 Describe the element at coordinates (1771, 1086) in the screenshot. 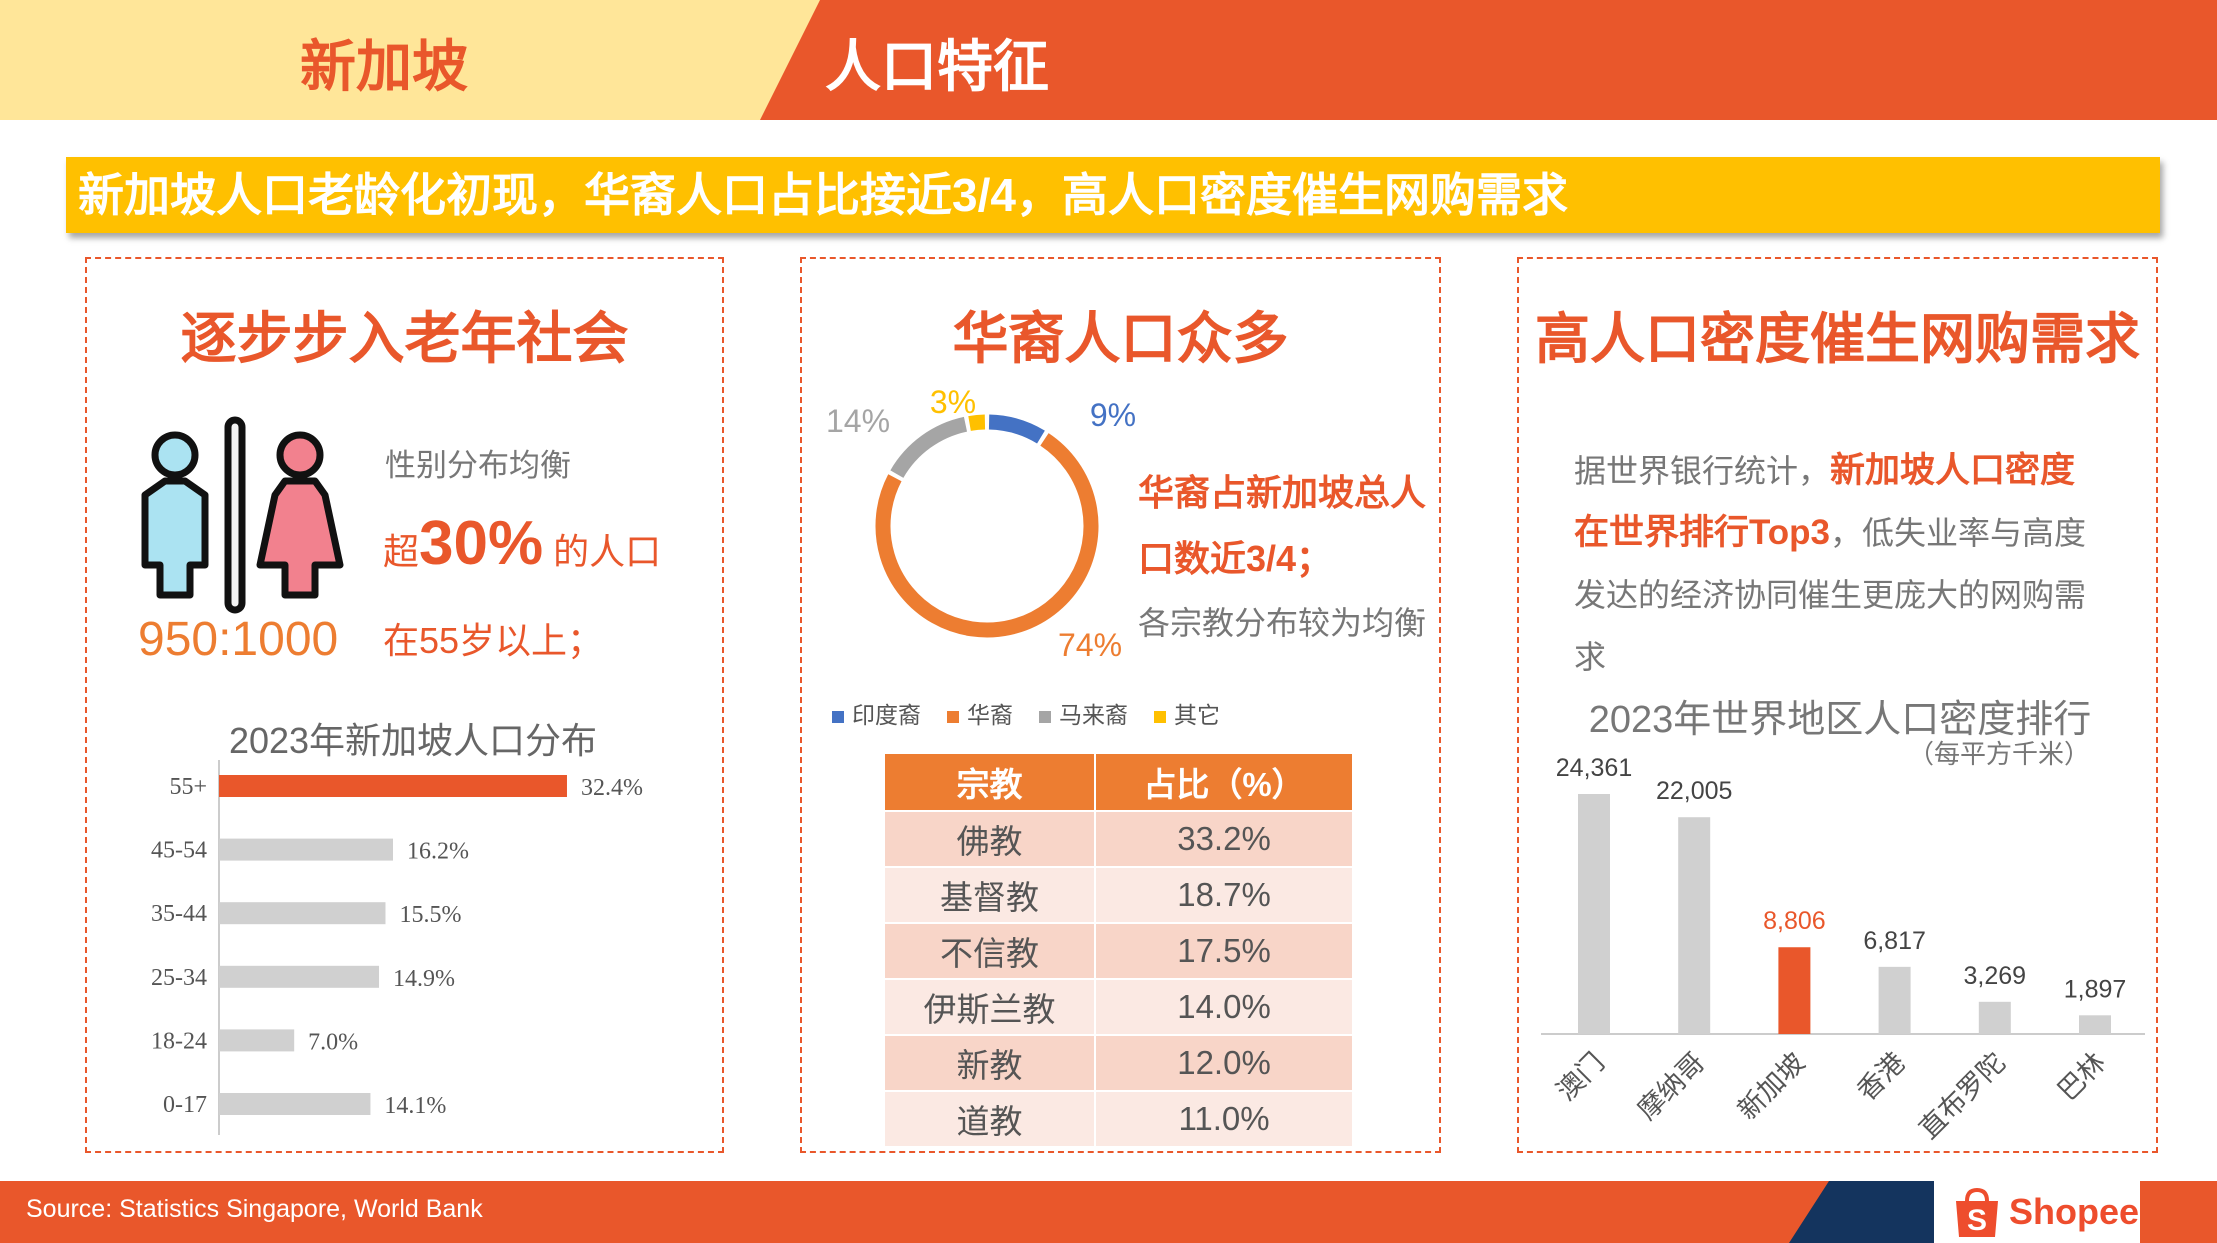

I see `density-tick-label: 新加坡` at that location.